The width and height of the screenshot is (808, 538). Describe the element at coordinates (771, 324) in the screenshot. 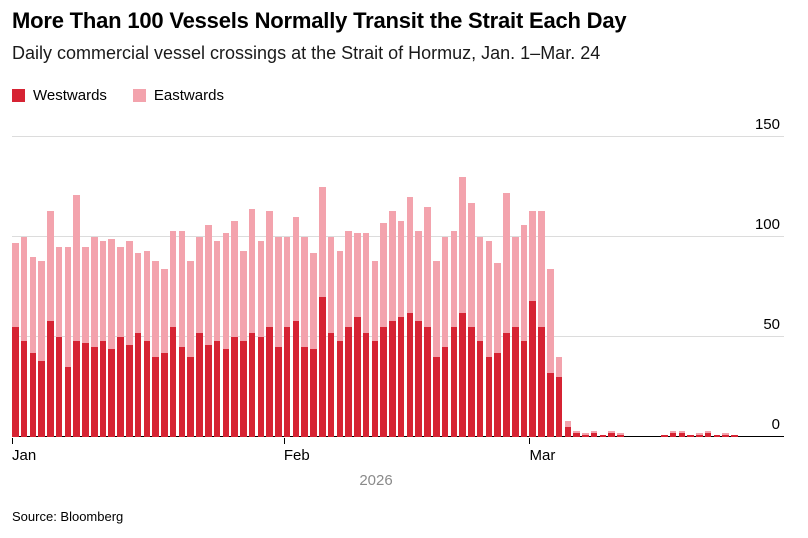

I see `y-axis-label: 50` at that location.